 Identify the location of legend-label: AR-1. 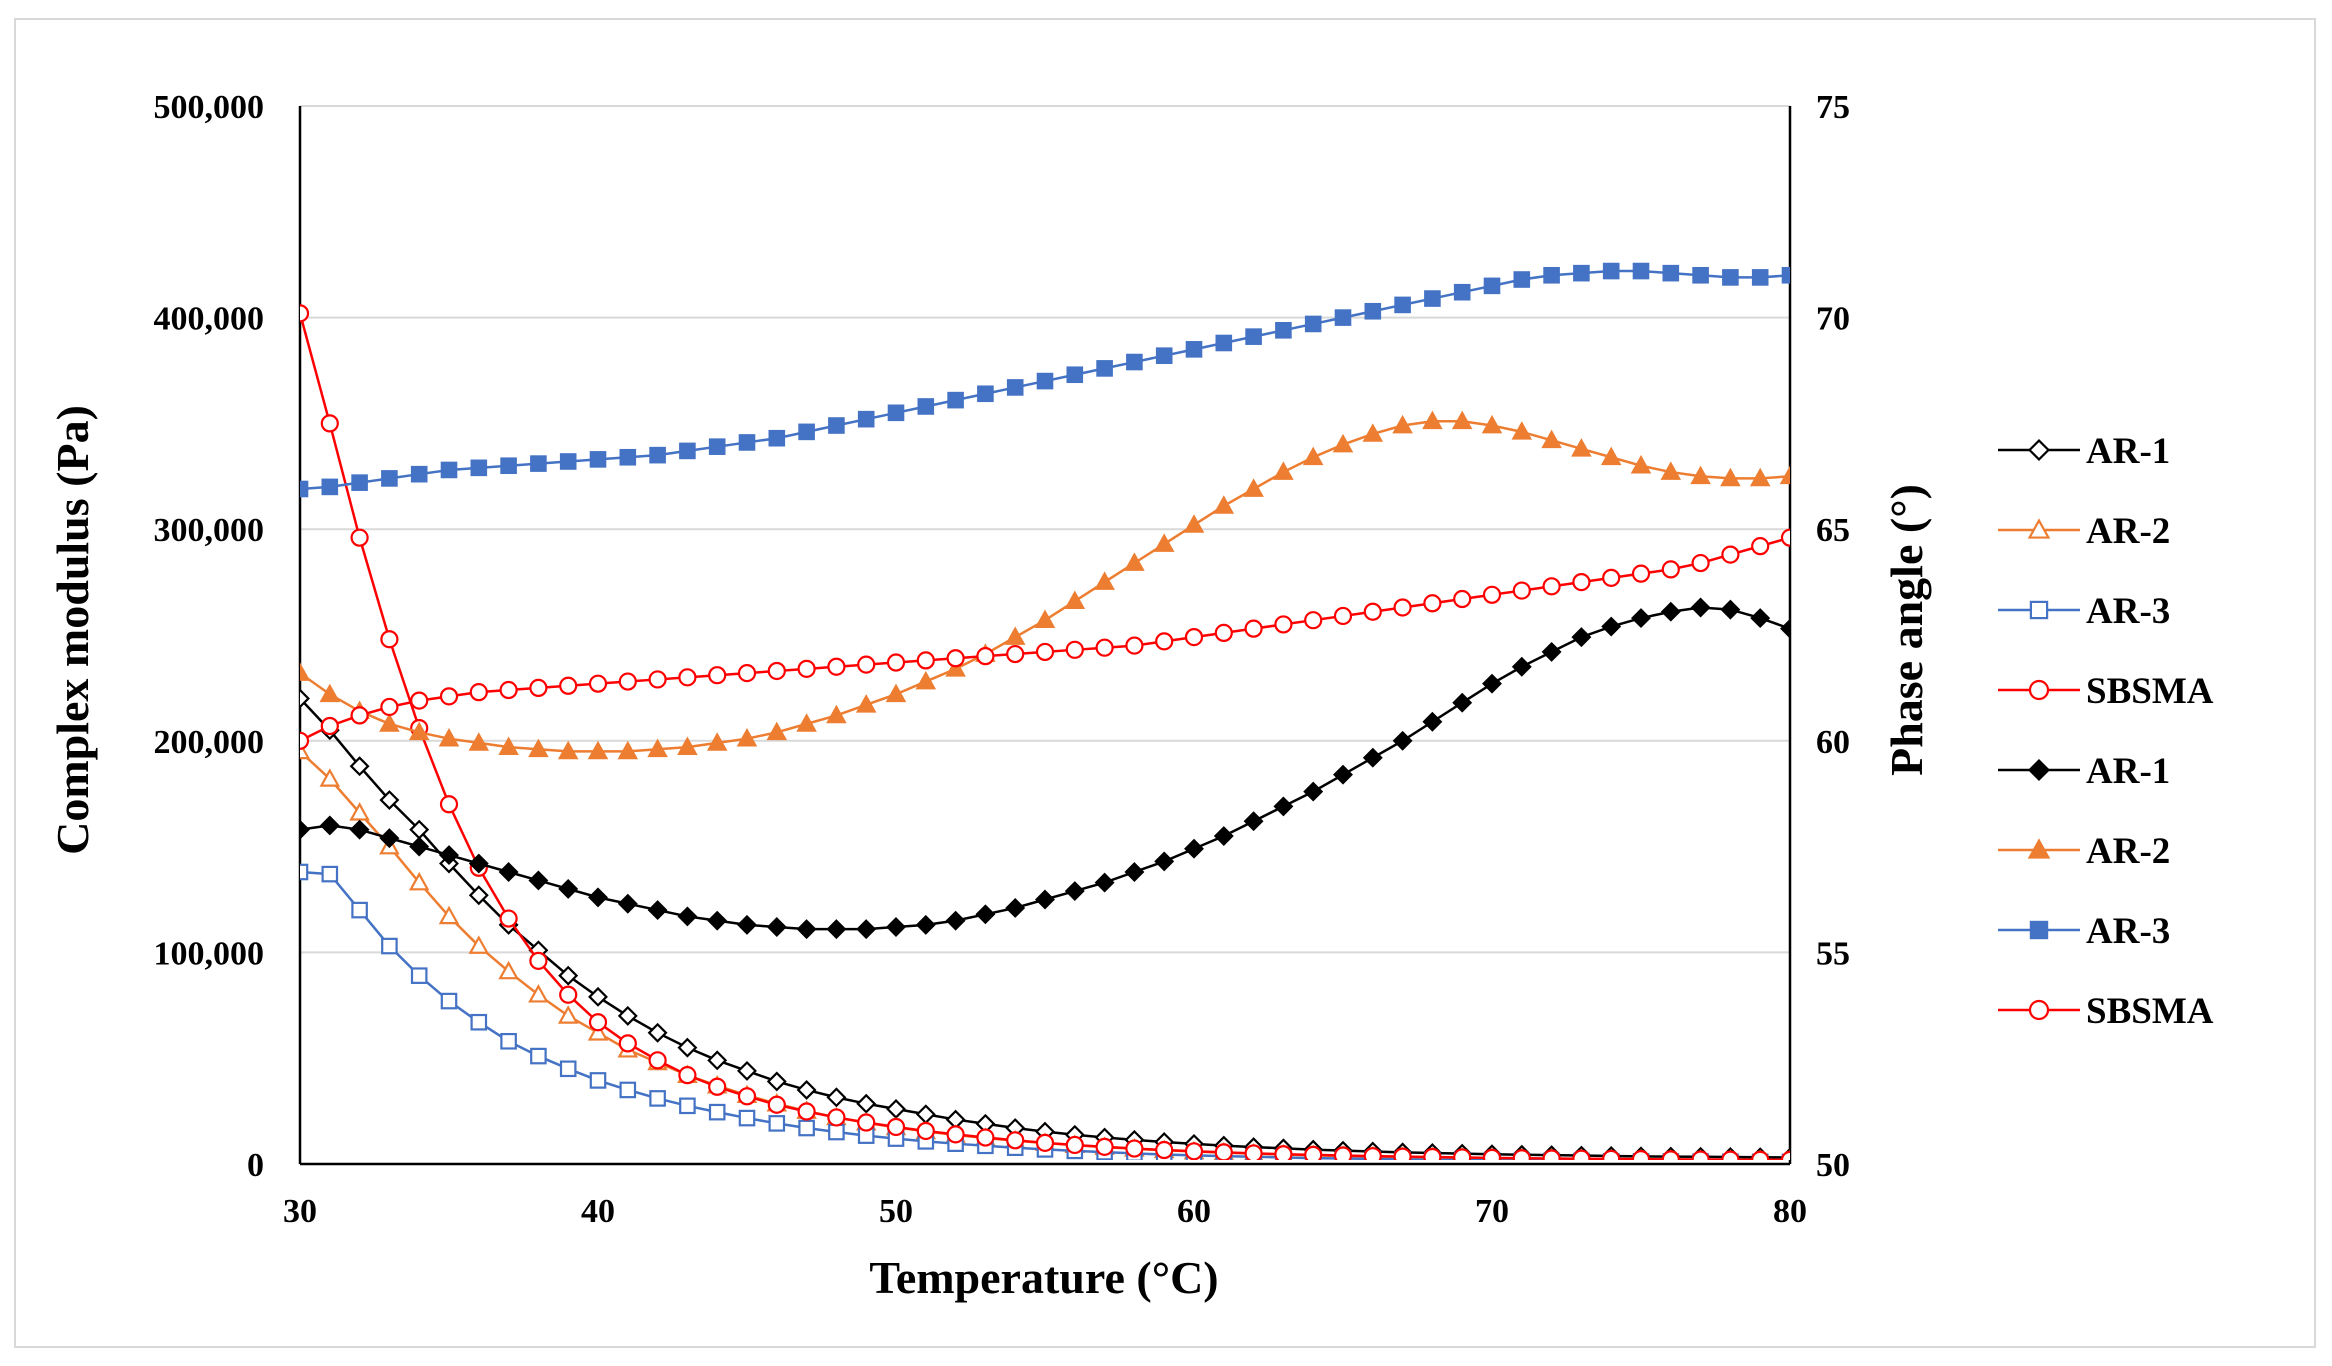
(2128, 451).